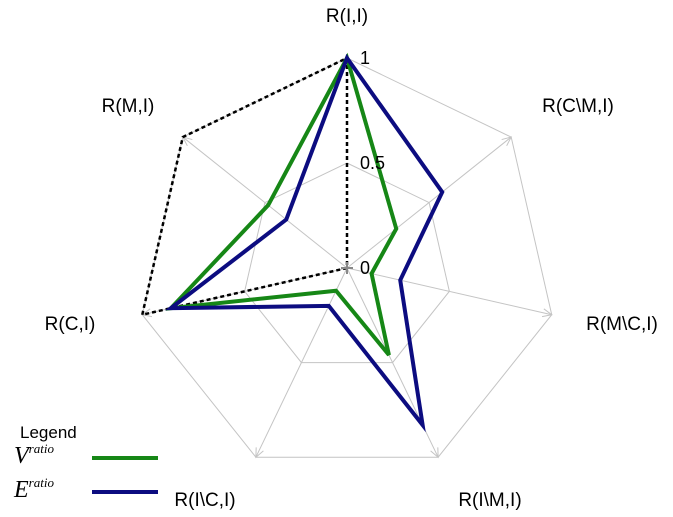  I want to click on tick-label-0: 0, so click(365, 268).